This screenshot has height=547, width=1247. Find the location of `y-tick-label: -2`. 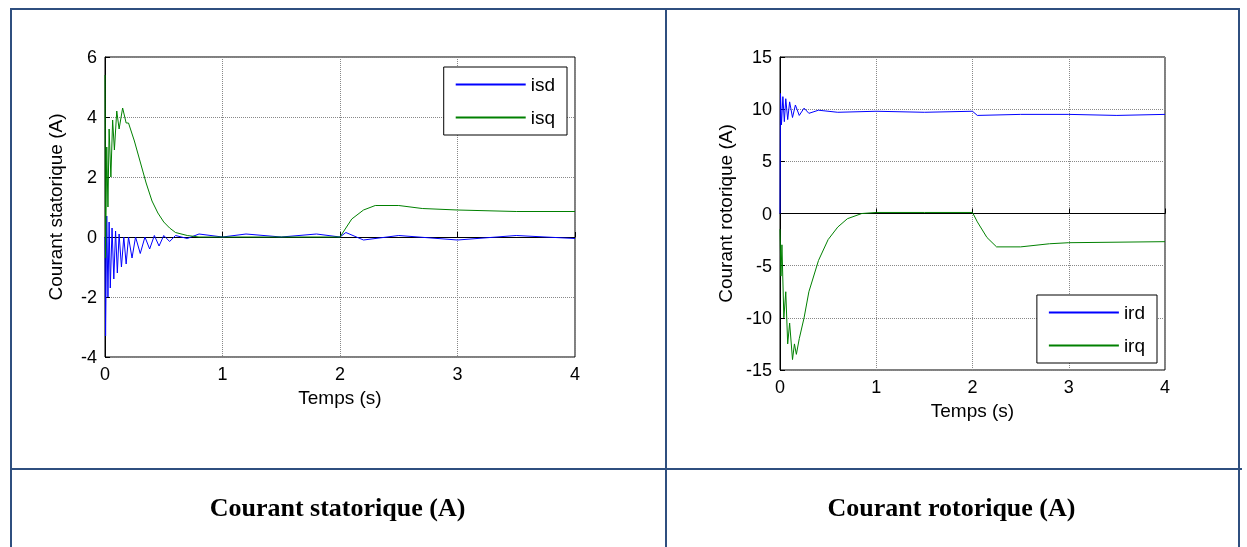

y-tick-label: -2 is located at coordinates (88, 297).